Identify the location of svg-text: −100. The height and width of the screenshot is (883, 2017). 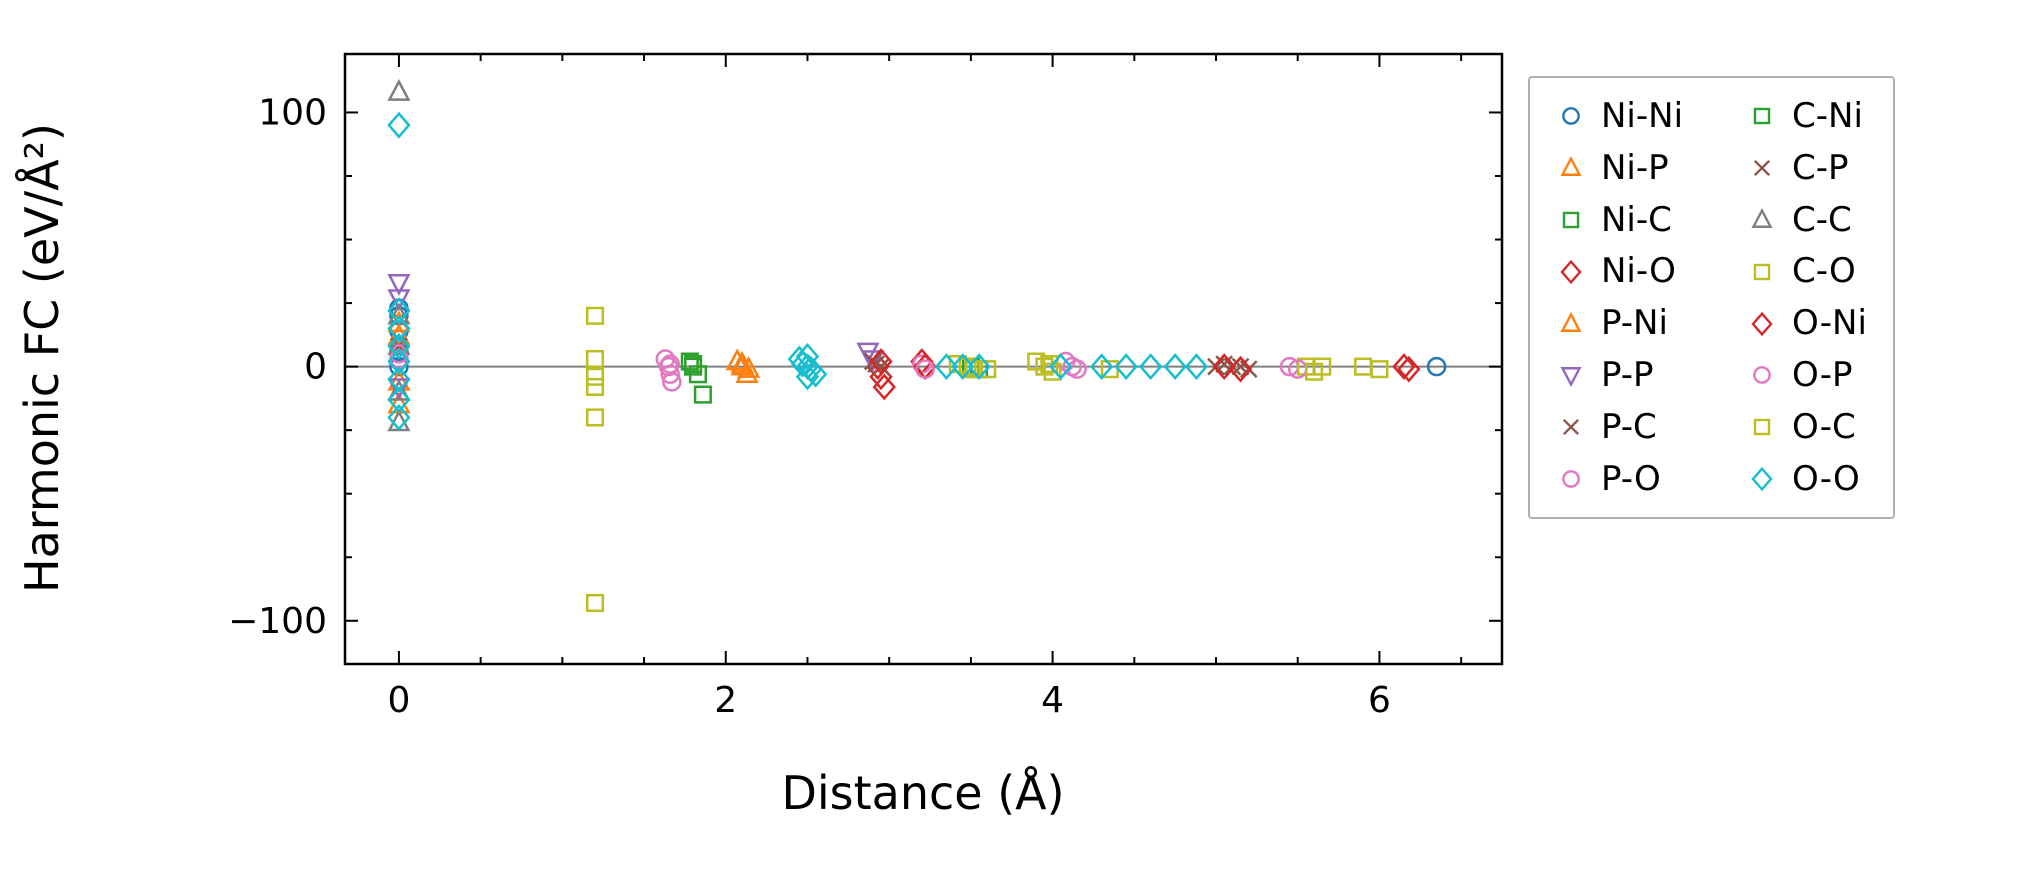
(277, 621).